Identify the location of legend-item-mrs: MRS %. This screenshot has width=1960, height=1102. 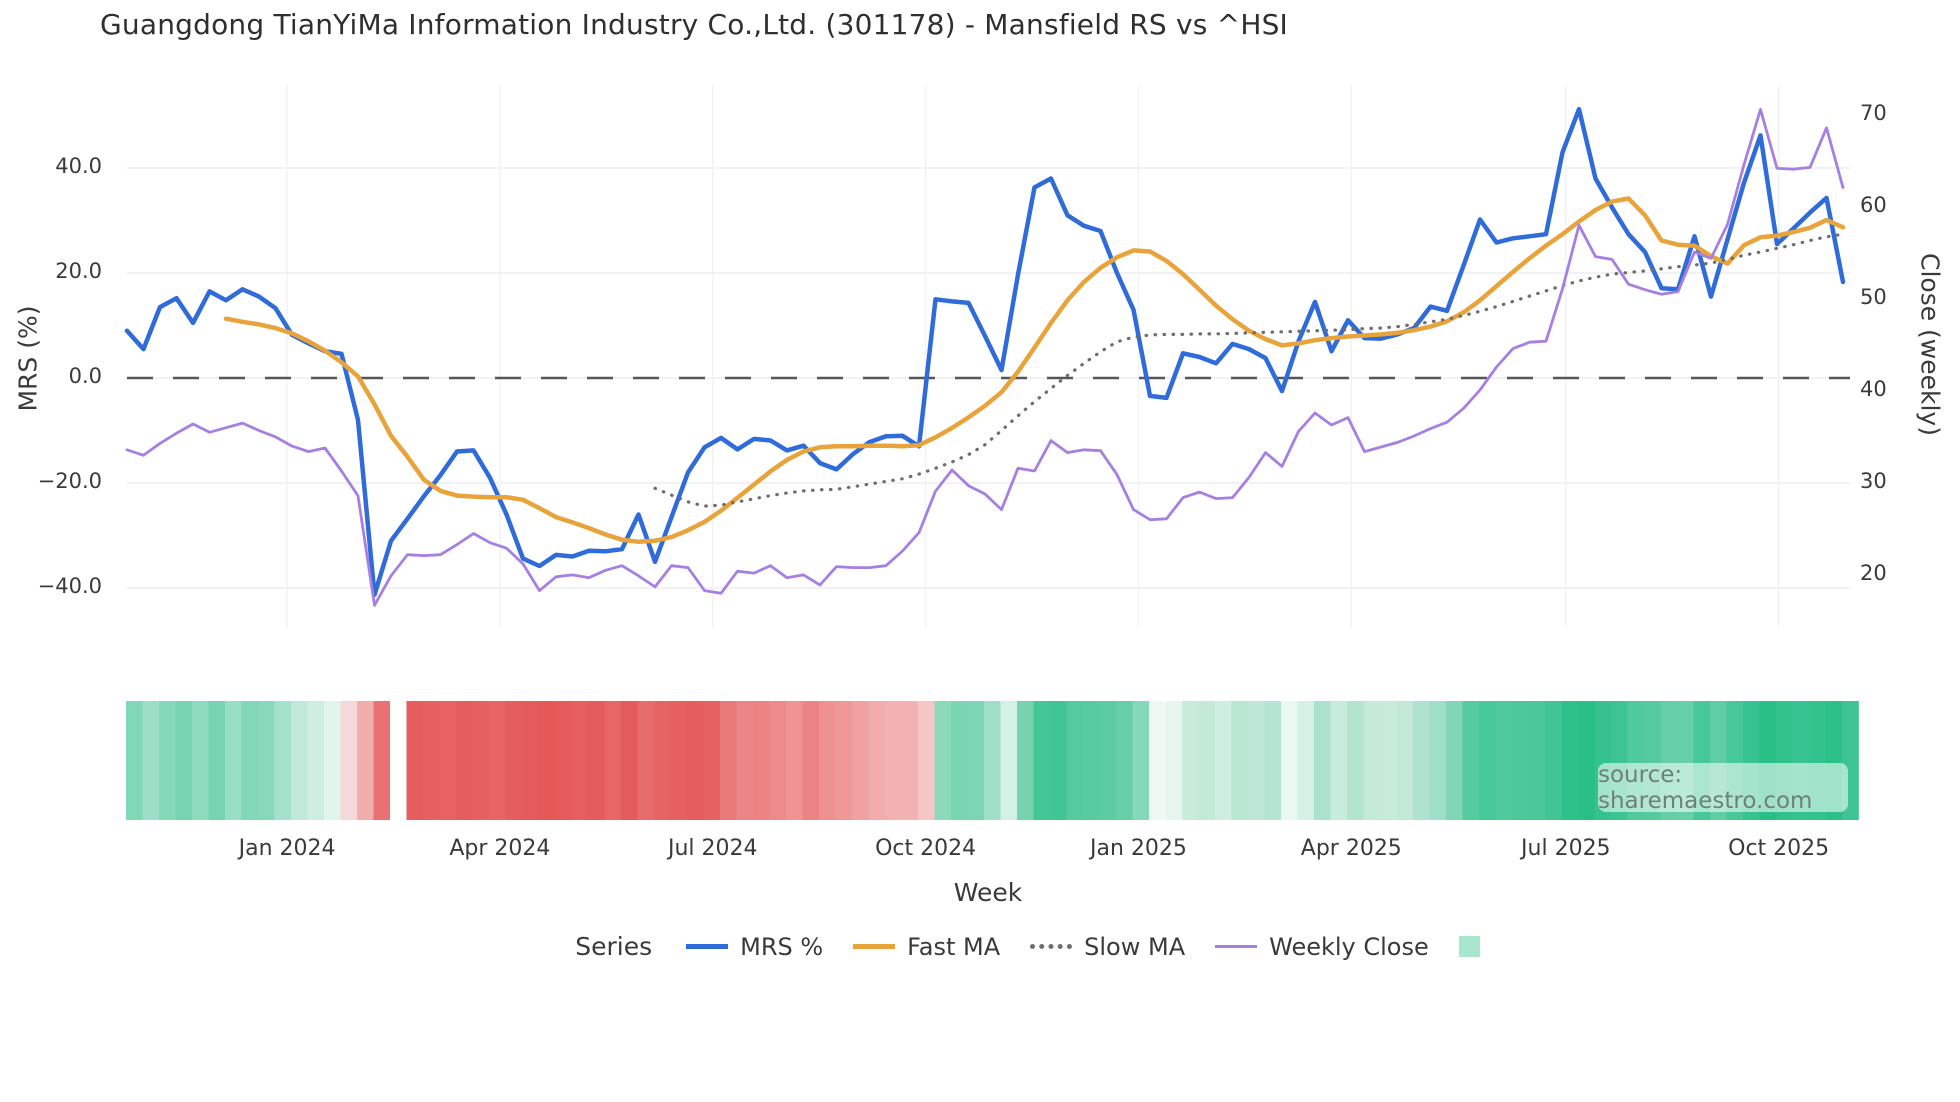
(754, 947).